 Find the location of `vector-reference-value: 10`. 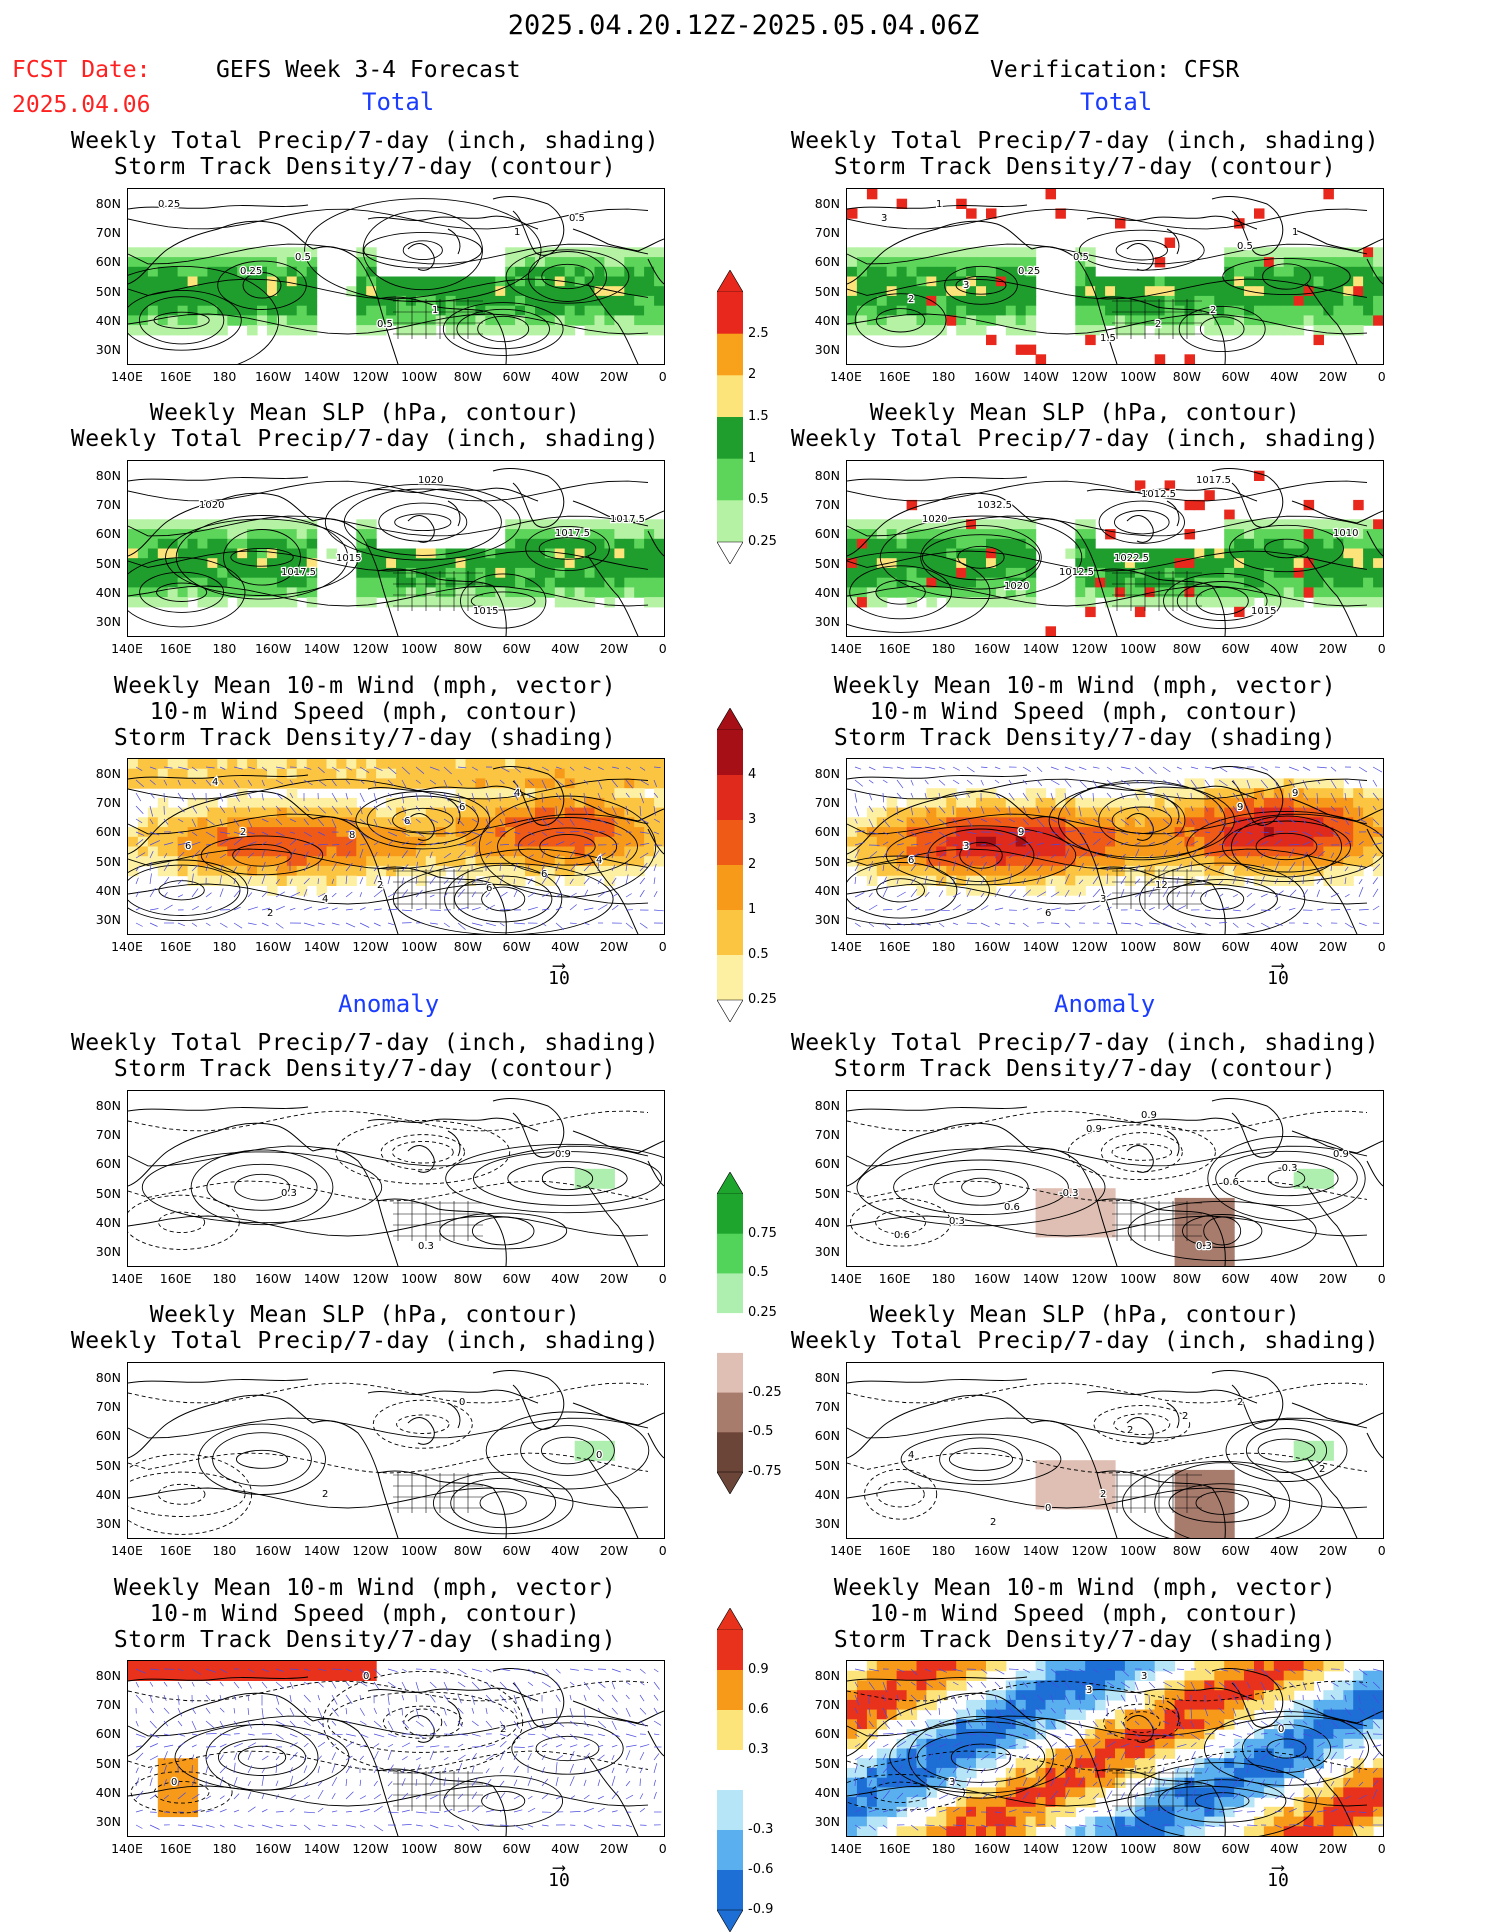

vector-reference-value: 10 is located at coordinates (1278, 1880).